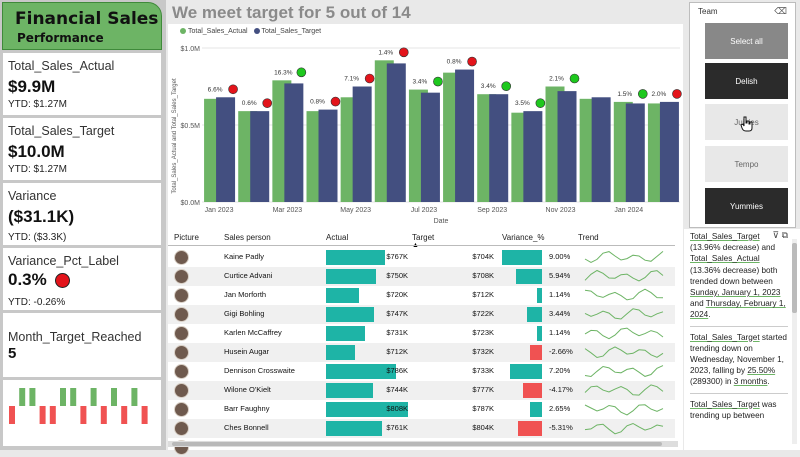 This screenshot has height=457, width=800. I want to click on column-header-salesperson: Sales person, so click(247, 237).